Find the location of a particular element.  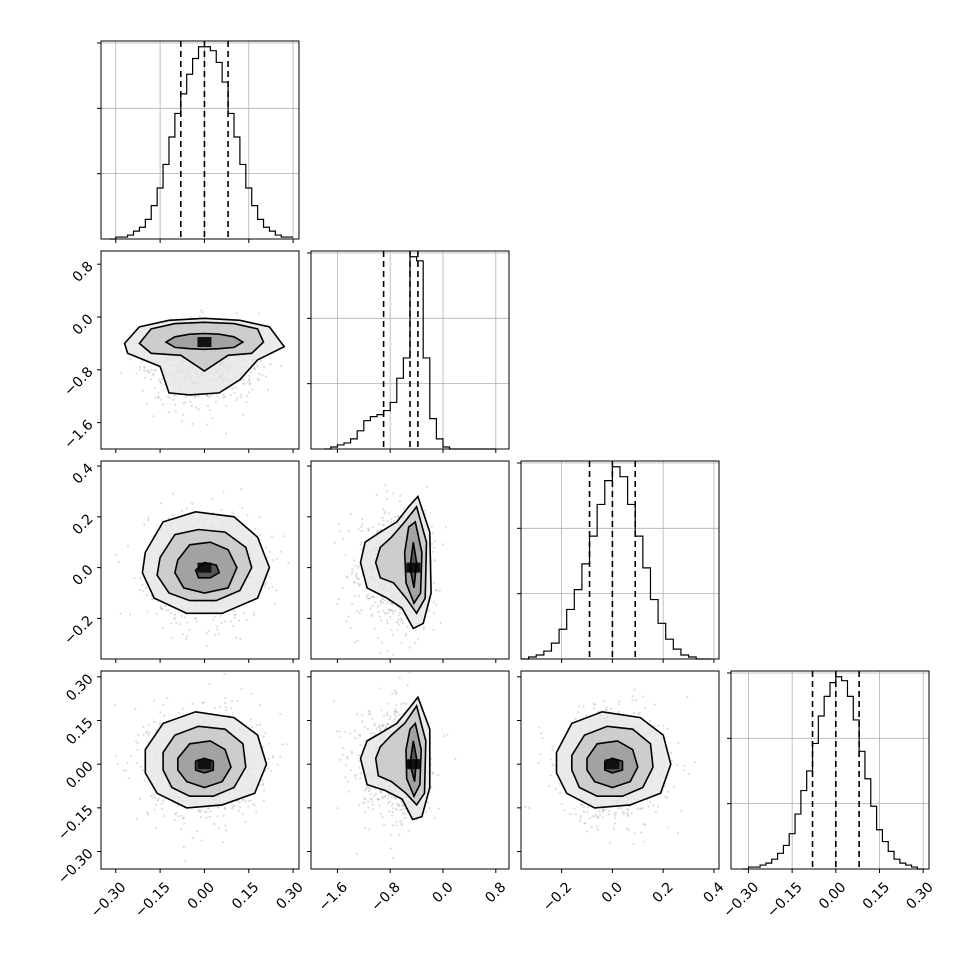

panel-content is located at coordinates (200, 767).